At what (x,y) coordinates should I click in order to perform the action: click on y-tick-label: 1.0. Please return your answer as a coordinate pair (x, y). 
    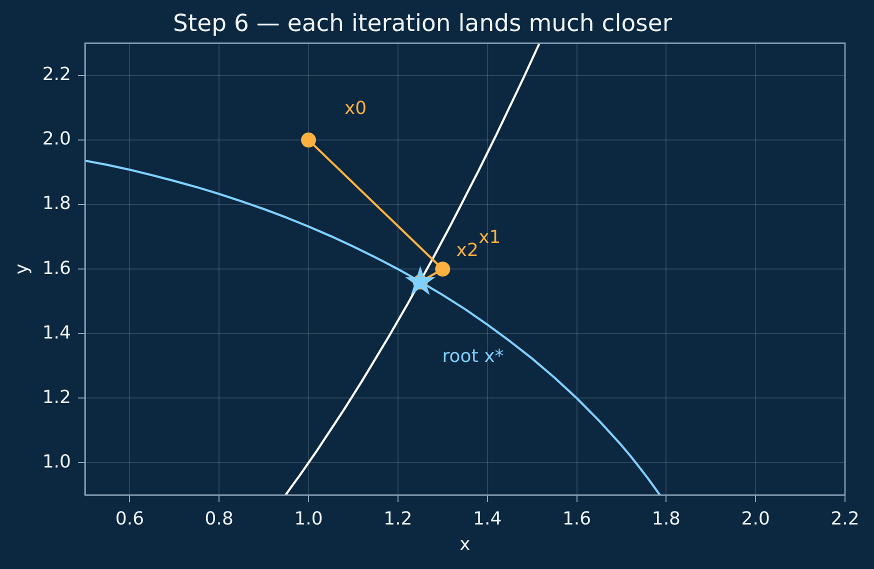
    Looking at the image, I should click on (56, 461).